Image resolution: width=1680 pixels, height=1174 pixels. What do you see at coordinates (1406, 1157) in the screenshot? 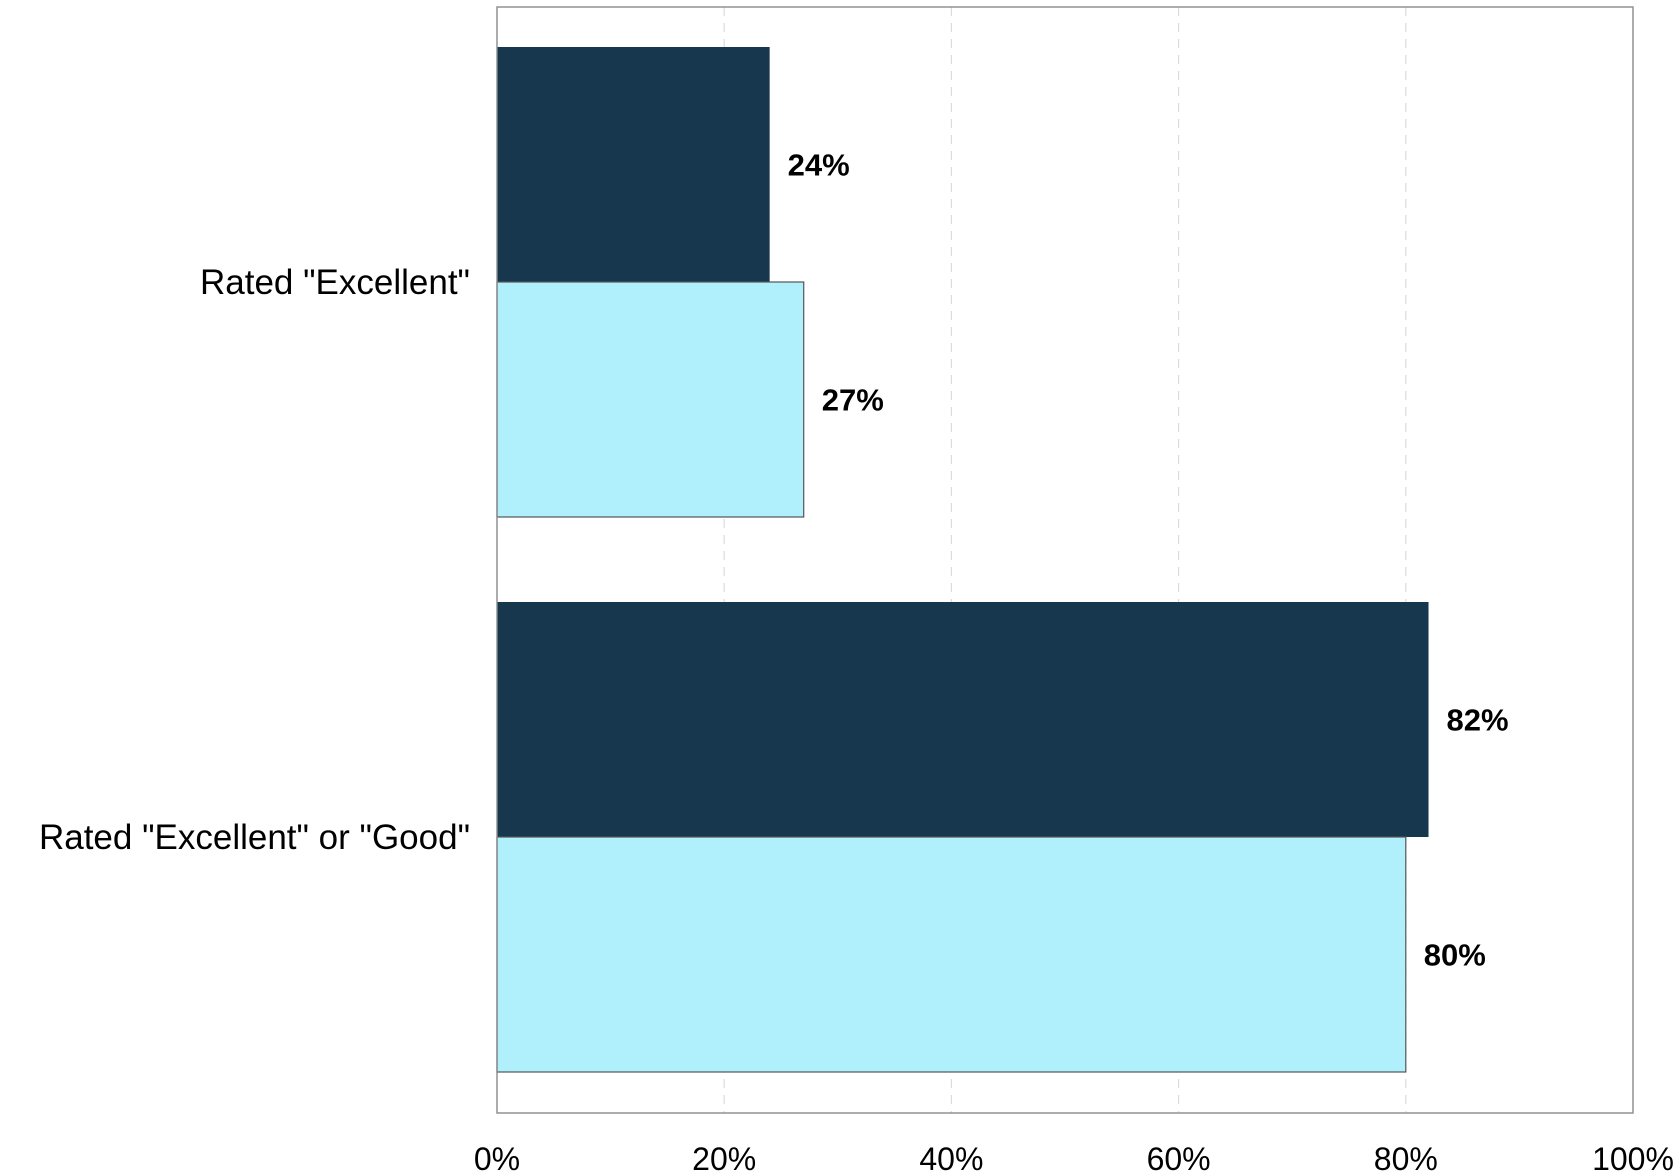
I see `x-tick-label-80: 80%` at bounding box center [1406, 1157].